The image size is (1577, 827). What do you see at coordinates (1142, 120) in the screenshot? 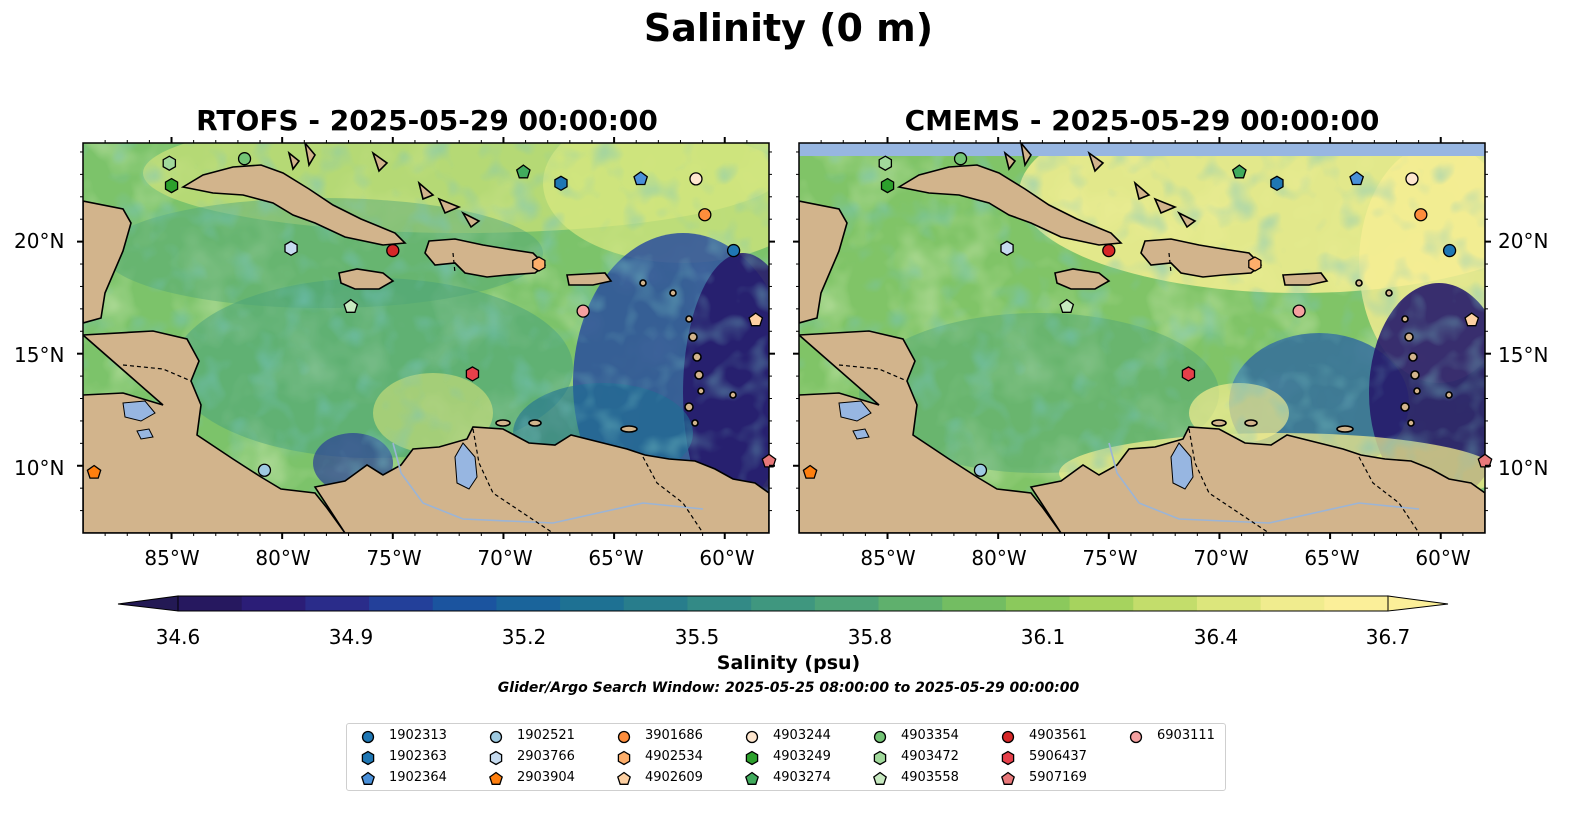
I see `cmems-panel-title: CMEMS - 2025-05-29 00:00:00` at bounding box center [1142, 120].